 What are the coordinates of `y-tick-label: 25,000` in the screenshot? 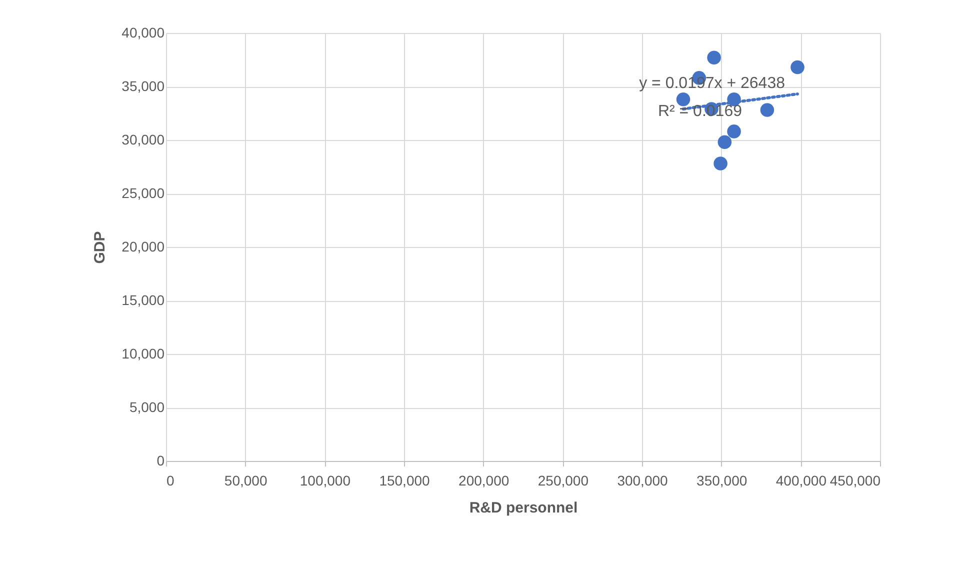 It's located at (143, 193).